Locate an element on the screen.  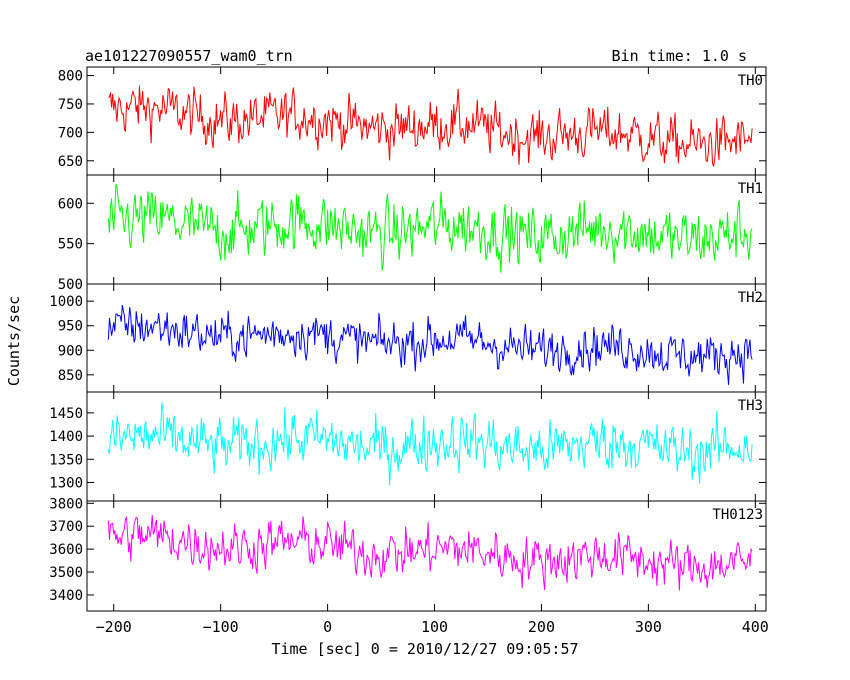
panel-th3: 1300 1350 1400 1450 TH3 is located at coordinates (408, 446).